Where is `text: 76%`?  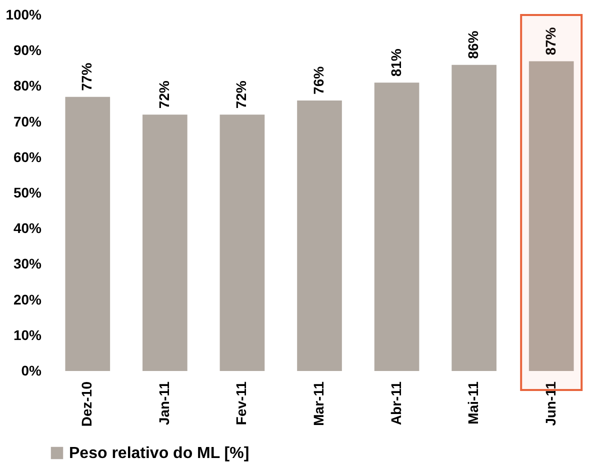 text: 76% is located at coordinates (318, 80).